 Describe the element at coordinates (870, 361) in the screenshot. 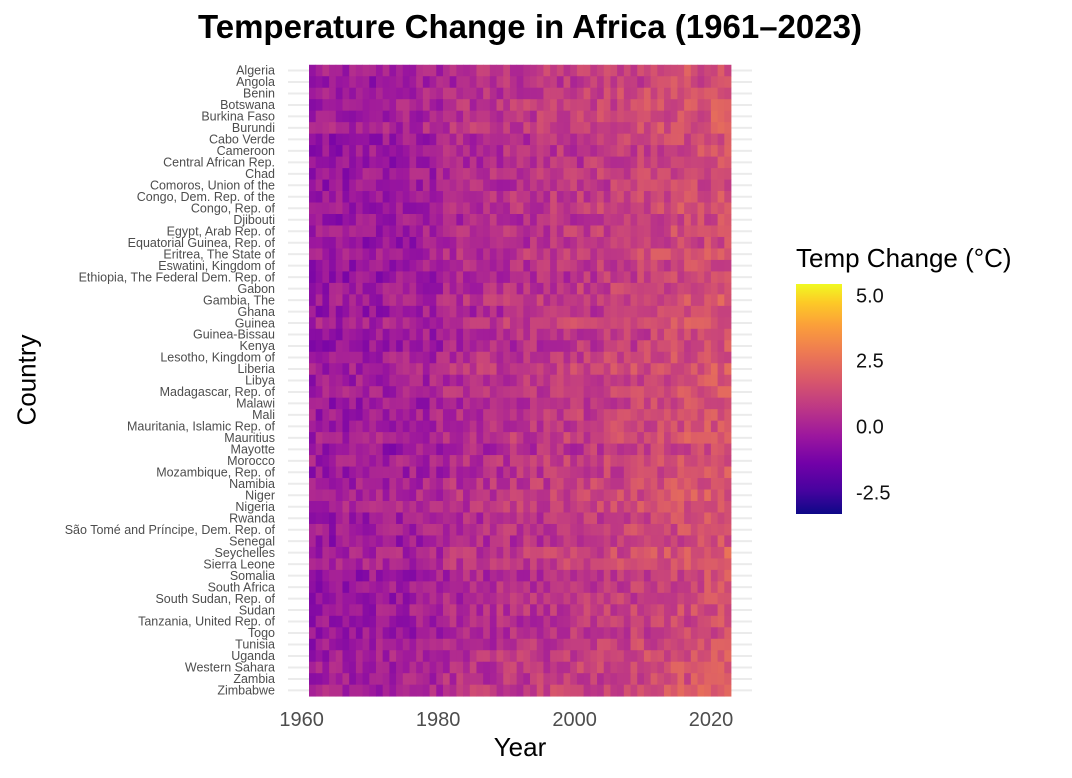

I see `legend-tick-label: 2.5` at that location.